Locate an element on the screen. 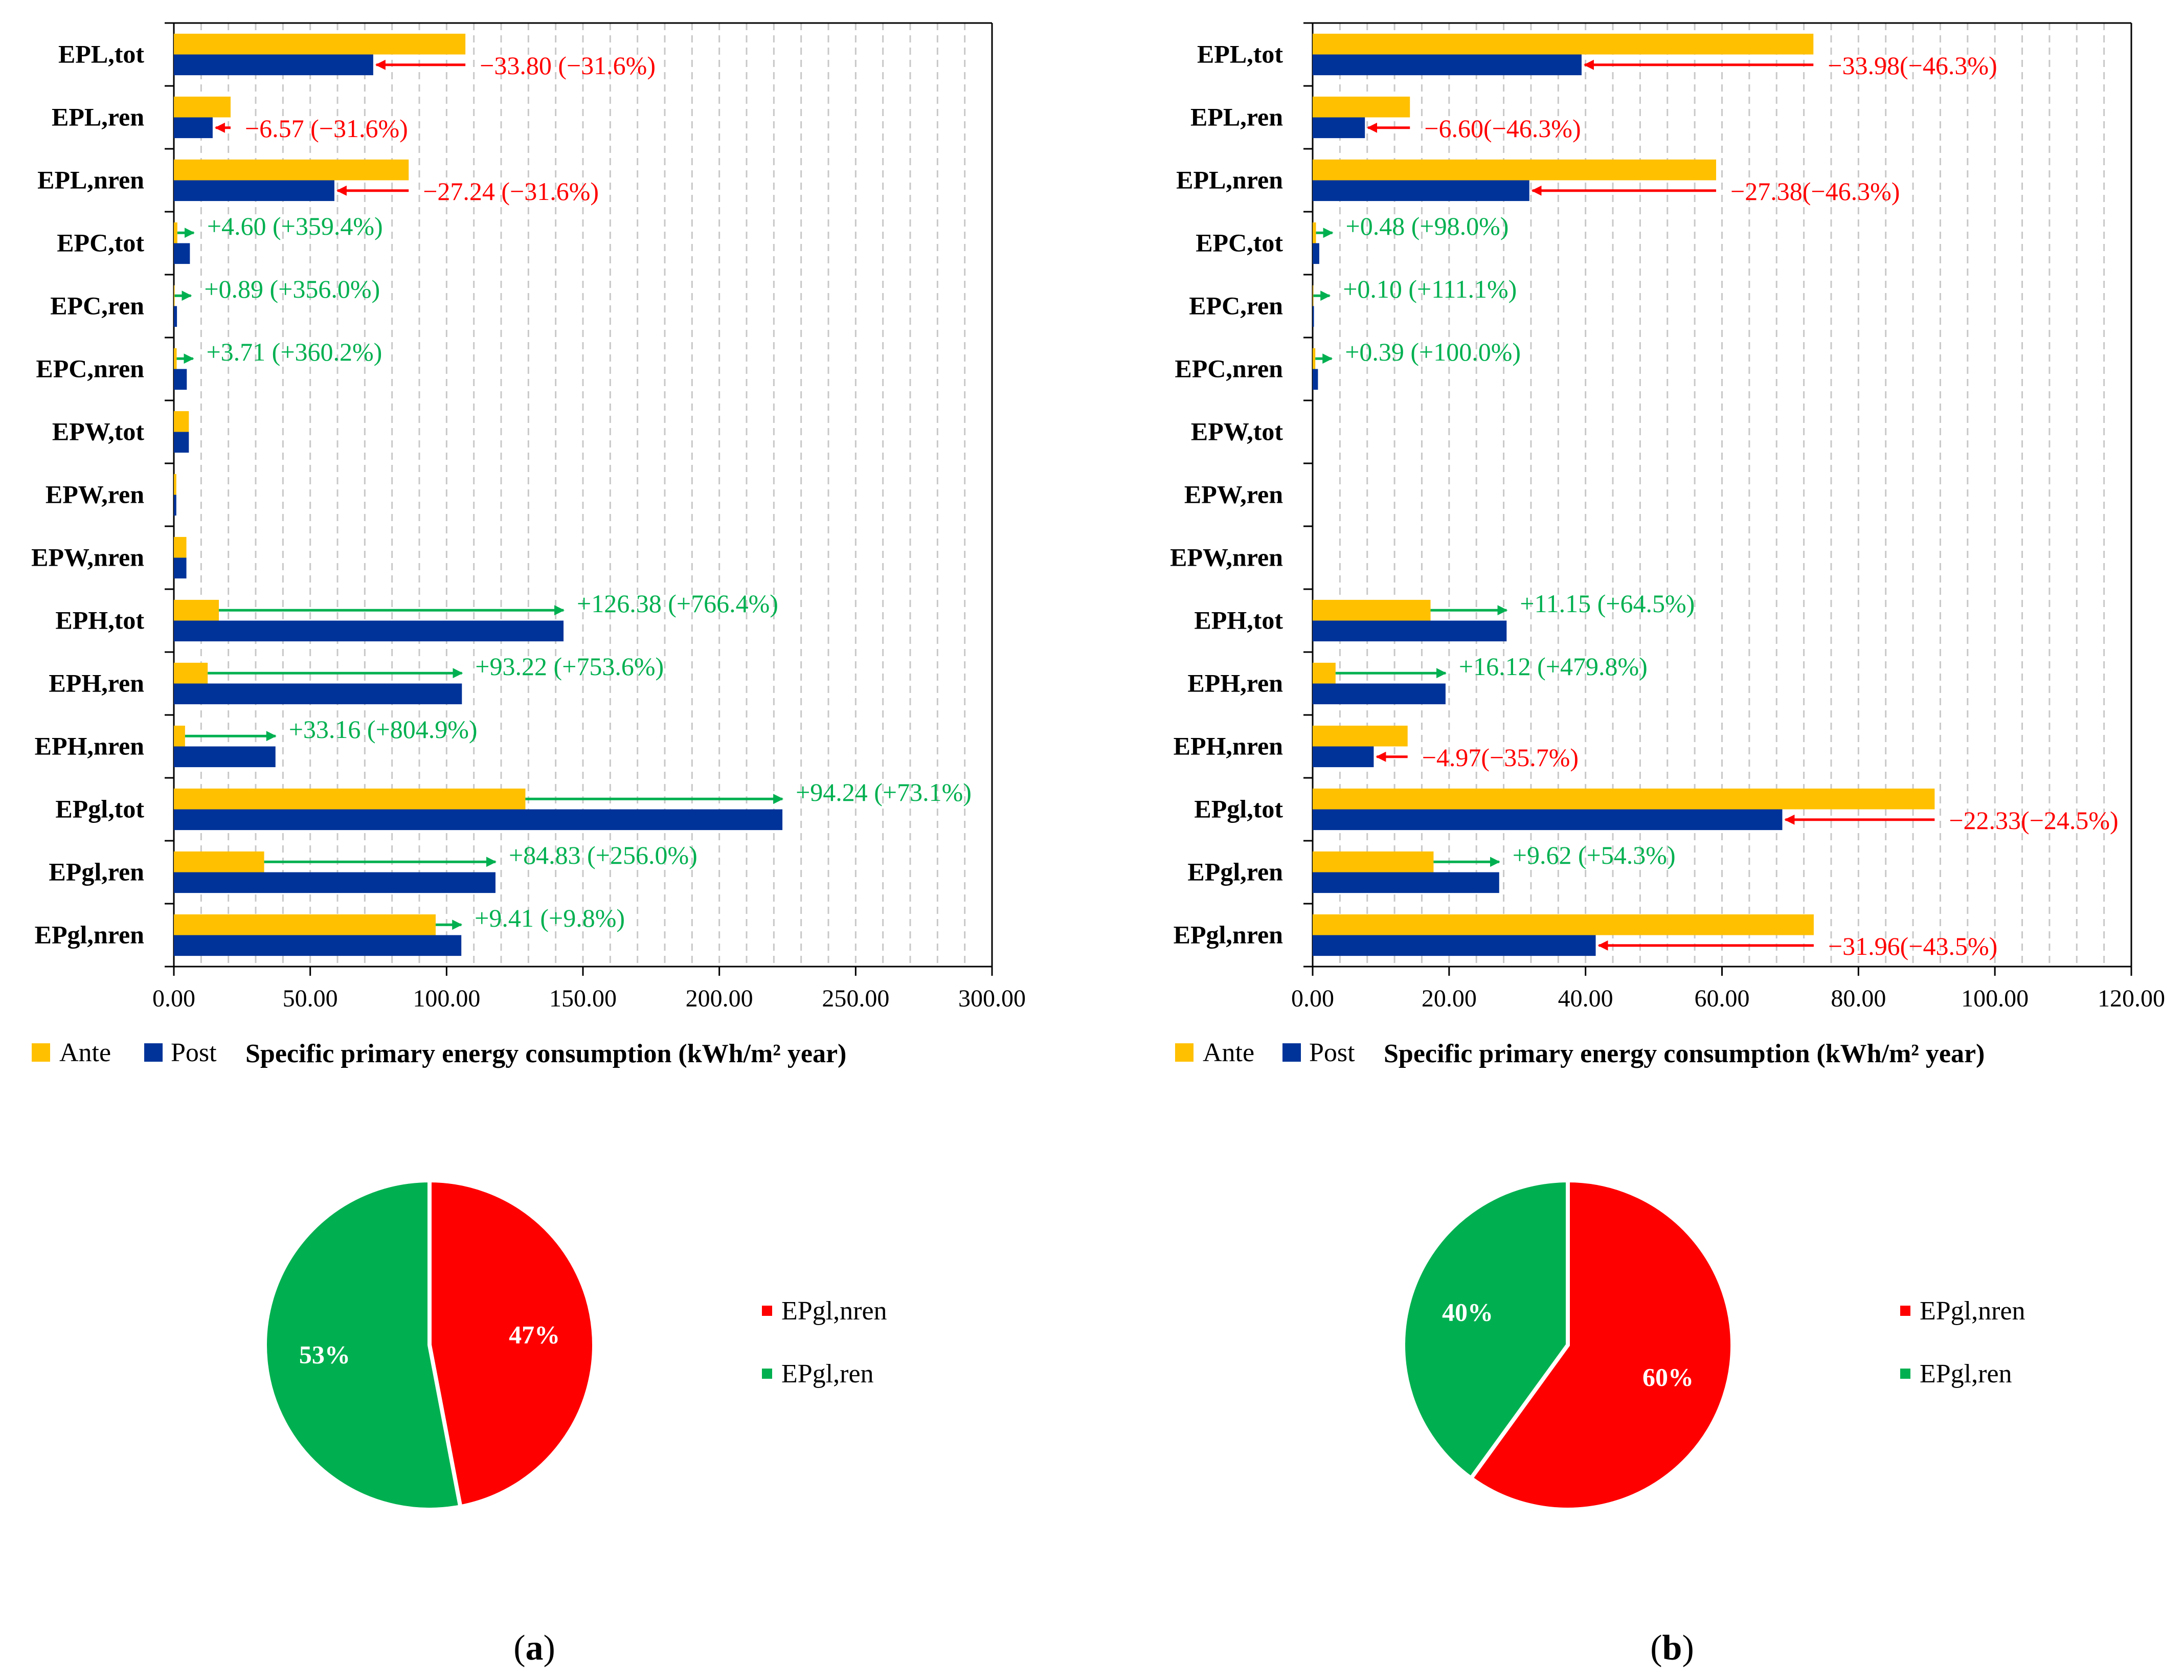  pie-legend-label-nren: EPgl,nren is located at coordinates (1972, 1311).